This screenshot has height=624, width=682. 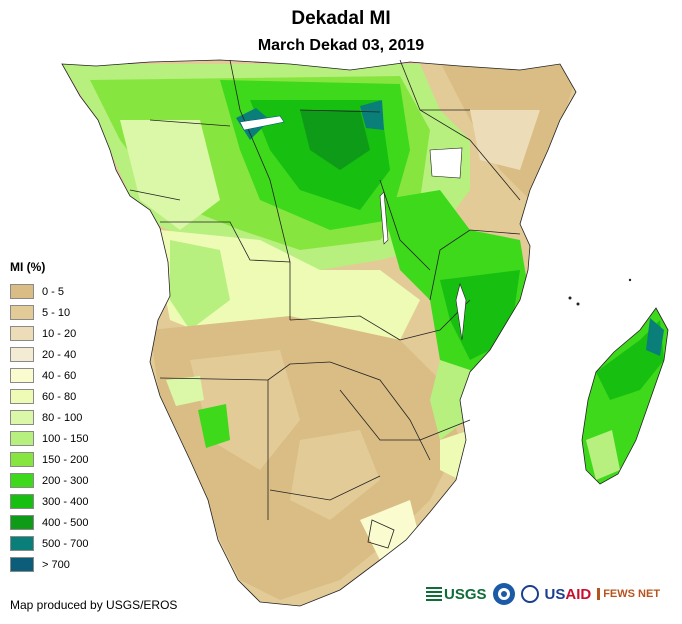 I want to click on legend-item: 60 - 80, so click(x=49, y=396).